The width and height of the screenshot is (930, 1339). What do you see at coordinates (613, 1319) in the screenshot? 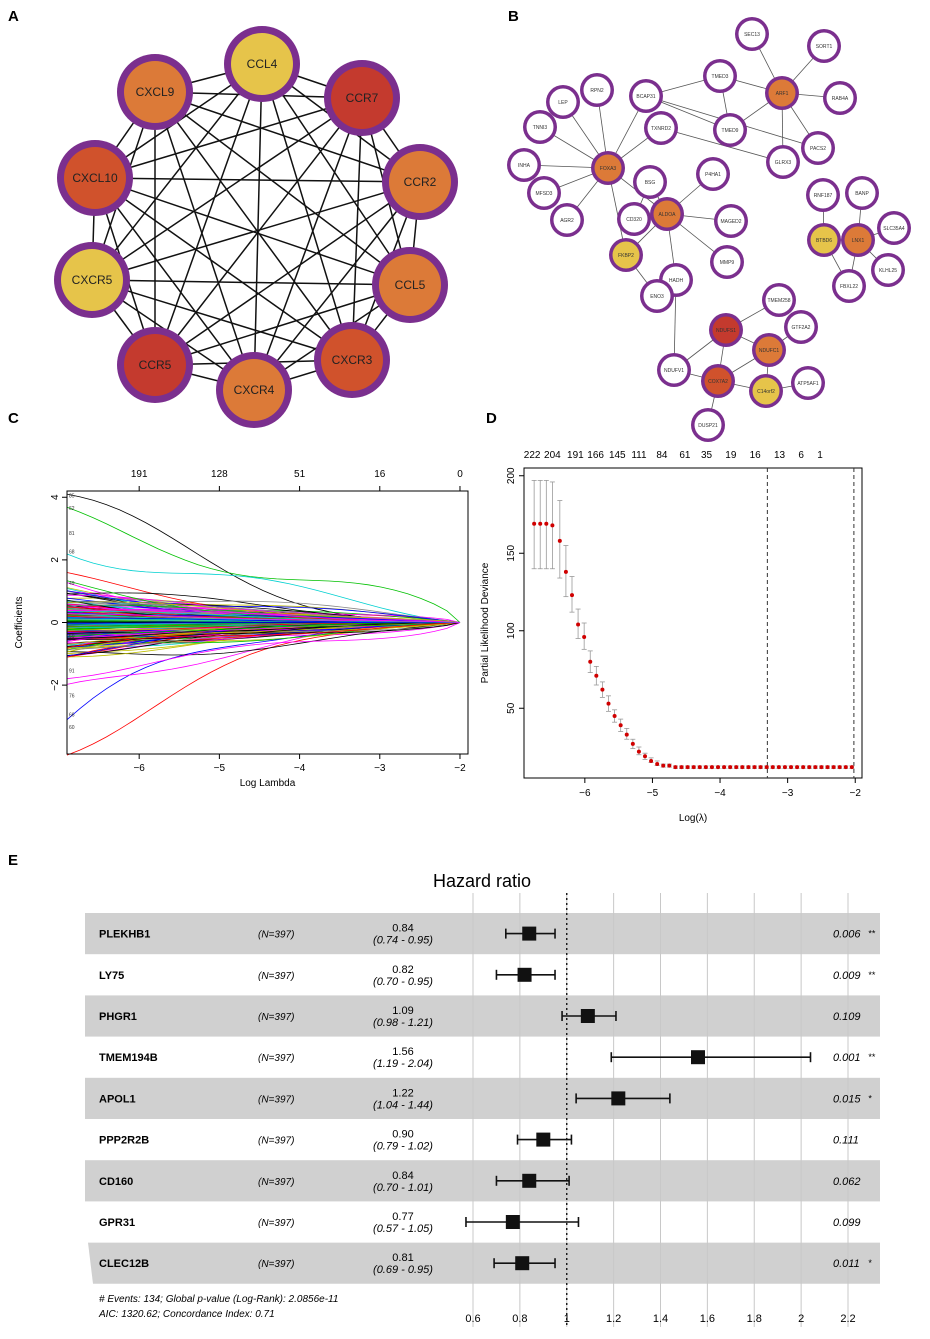
I see `x-tick-label-e: 1.2` at bounding box center [613, 1319].